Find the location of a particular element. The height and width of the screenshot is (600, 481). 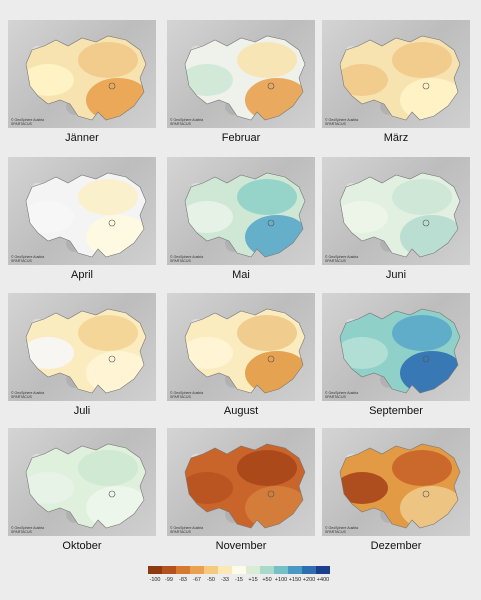

legend-label: +50 is located at coordinates (267, 580).